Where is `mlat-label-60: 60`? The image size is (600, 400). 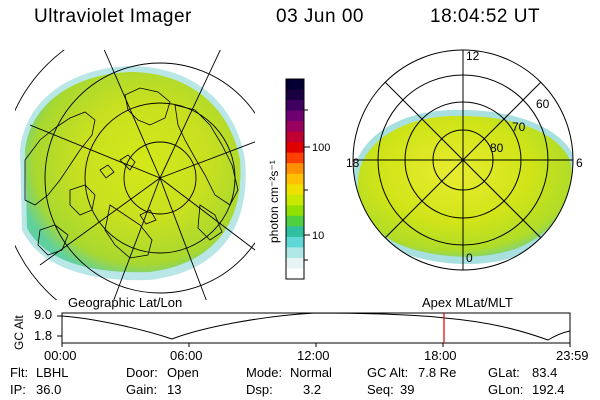 mlat-label-60: 60 is located at coordinates (543, 104).